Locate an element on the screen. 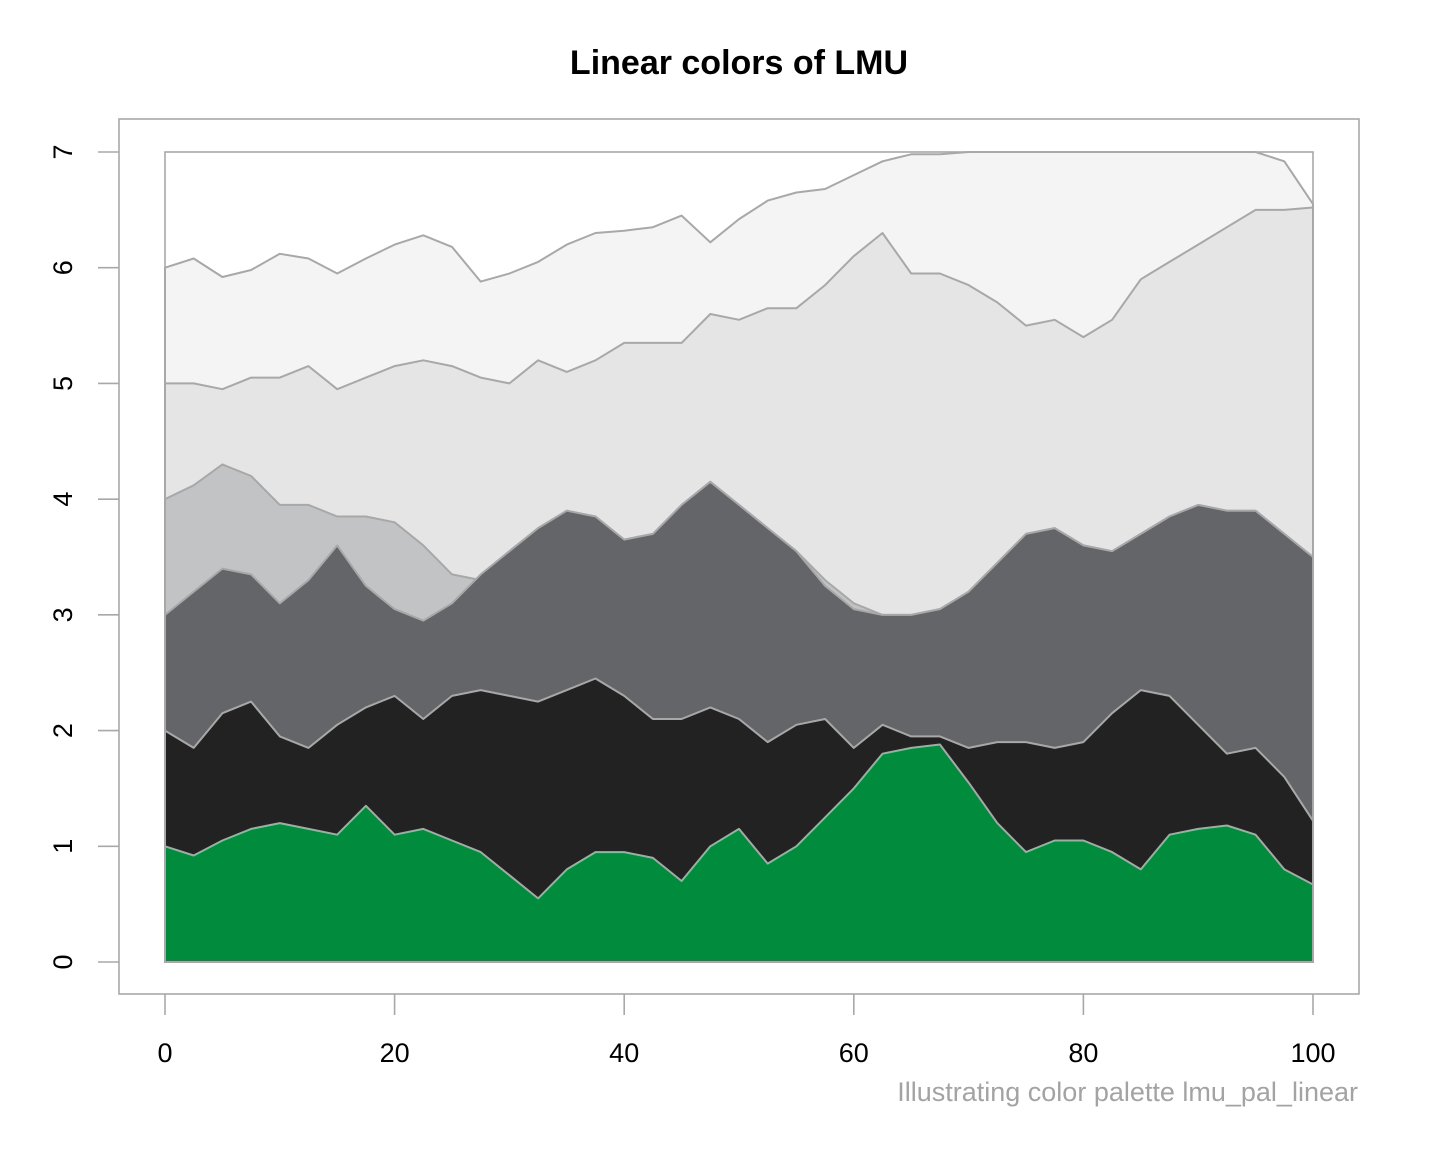 Image resolution: width=1440 pixels, height=1152 pixels. y-tick-label: 6 is located at coordinates (63, 267).